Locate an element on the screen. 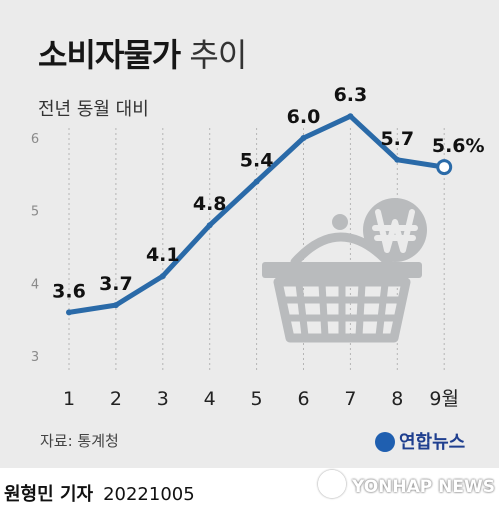 The height and width of the screenshot is (512, 499). x-tick-label: 4 is located at coordinates (210, 399).